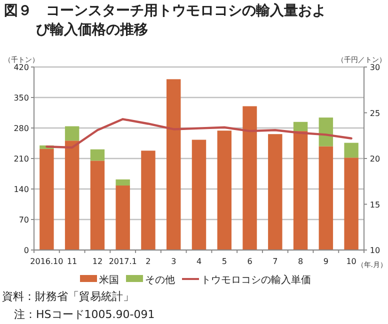 The width and height of the screenshot is (388, 324). I want to click on x-tick-label: 6, so click(249, 261).